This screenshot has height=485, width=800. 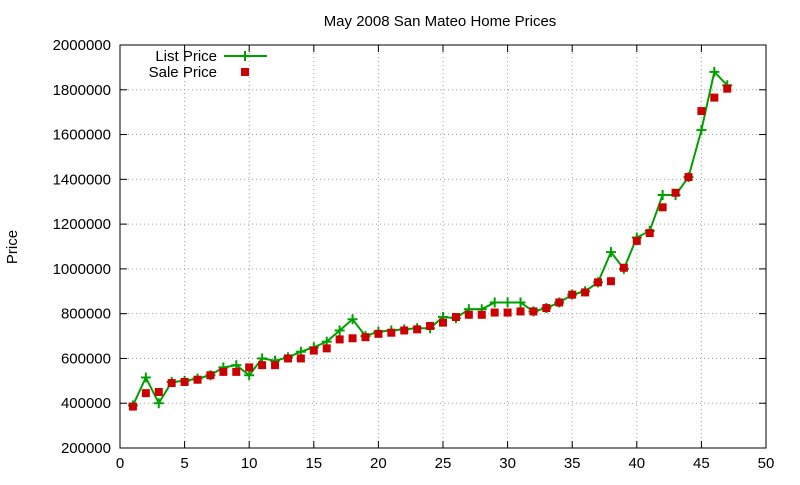 I want to click on x-tick-label: 40, so click(x=636, y=463).